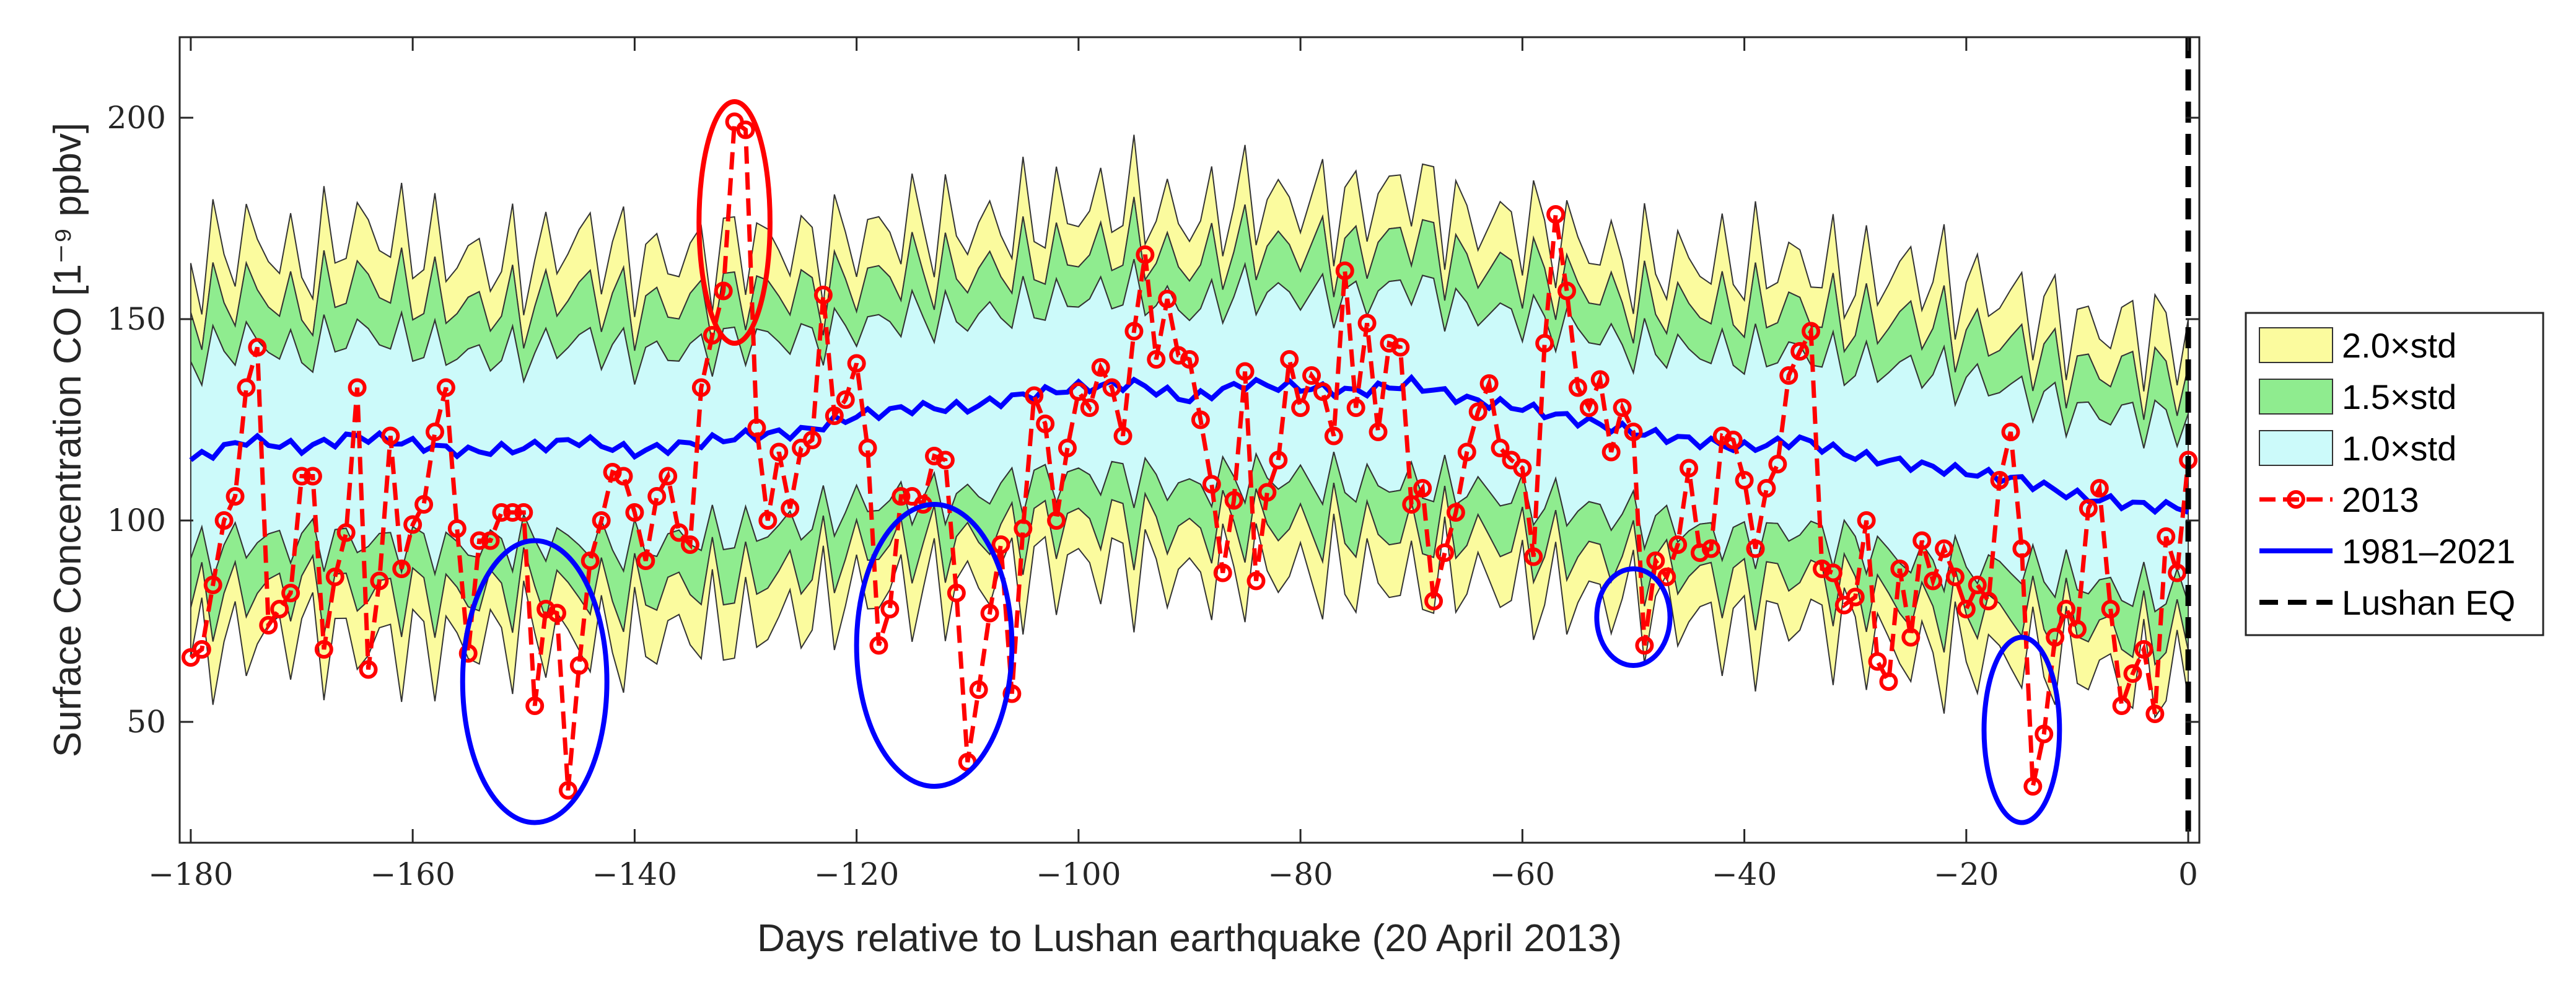  What do you see at coordinates (1523, 874) in the screenshot?
I see `x-tick-label: −60` at bounding box center [1523, 874].